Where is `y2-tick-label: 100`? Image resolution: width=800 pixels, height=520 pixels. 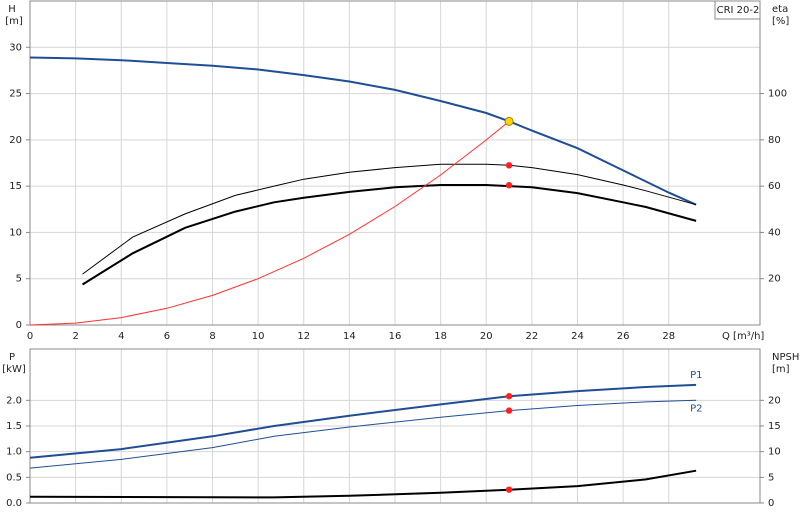
y2-tick-label: 100 is located at coordinates (777, 94).